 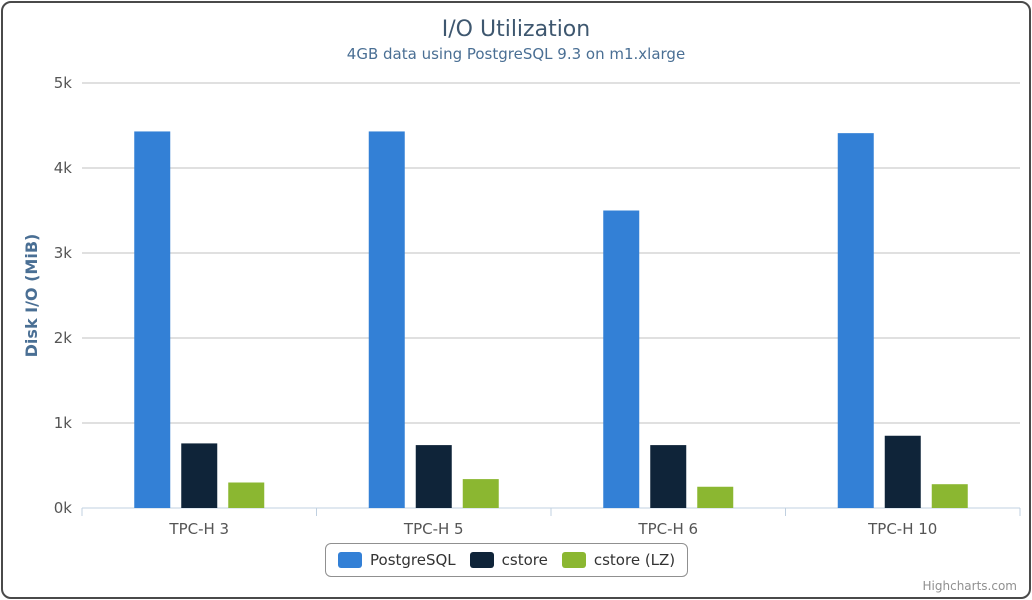 What do you see at coordinates (516, 29) in the screenshot?
I see `chart-title: I/O Utilization` at bounding box center [516, 29].